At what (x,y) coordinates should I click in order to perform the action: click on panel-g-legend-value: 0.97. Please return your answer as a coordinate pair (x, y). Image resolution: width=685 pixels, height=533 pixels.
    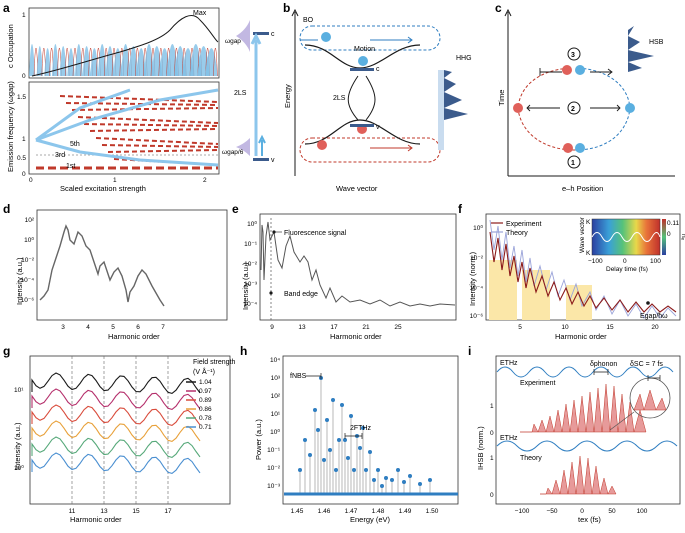
    Looking at the image, I should click on (205, 391).